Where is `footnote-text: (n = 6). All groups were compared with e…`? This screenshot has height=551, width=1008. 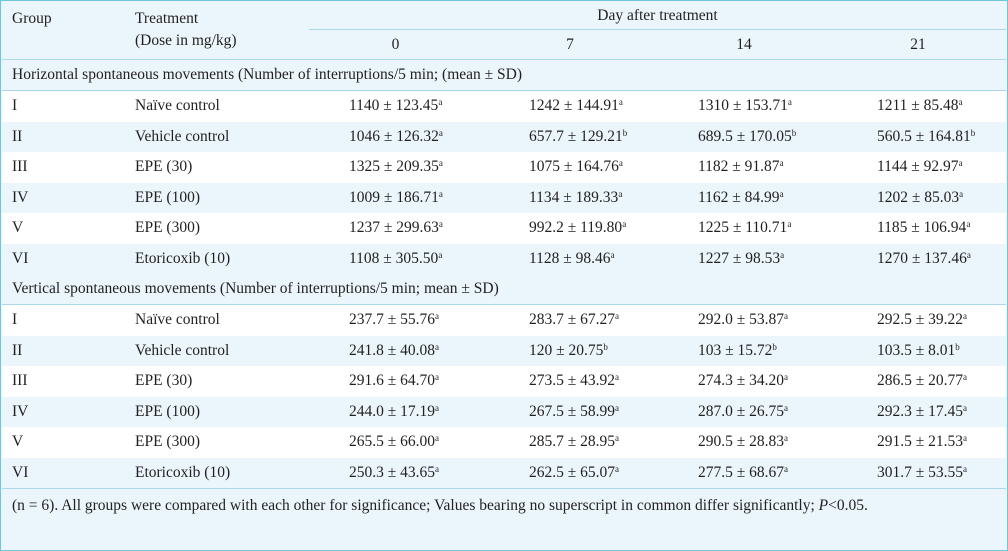
footnote-text: (n = 6). All groups were compared with e… is located at coordinates (413, 505).